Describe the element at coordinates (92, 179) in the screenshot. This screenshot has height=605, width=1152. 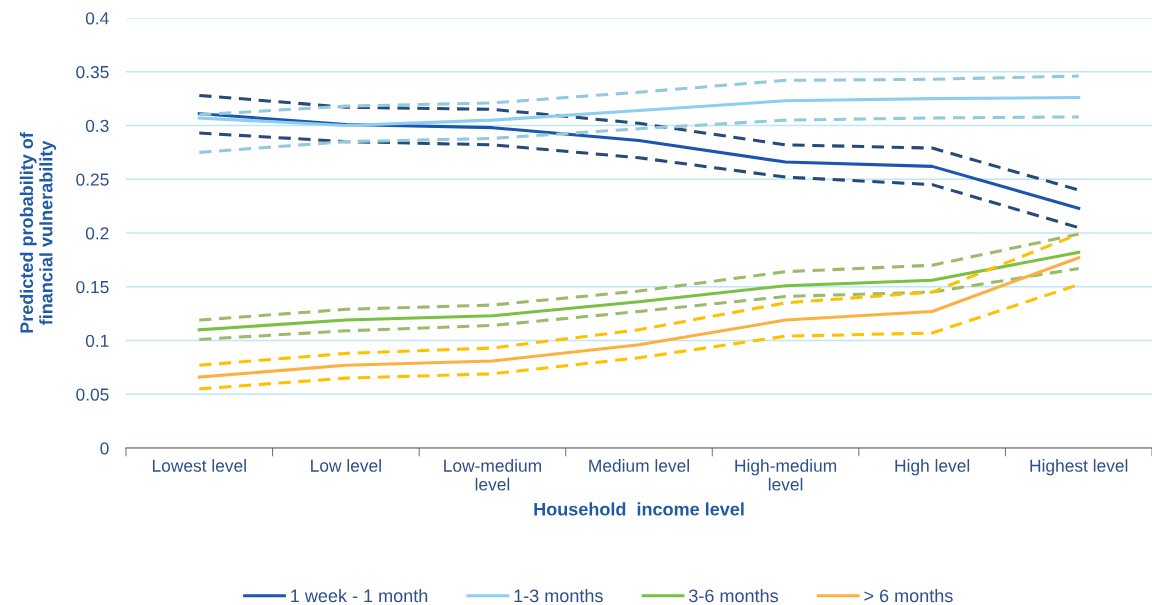
I see `y-tick-label: 0.25` at that location.